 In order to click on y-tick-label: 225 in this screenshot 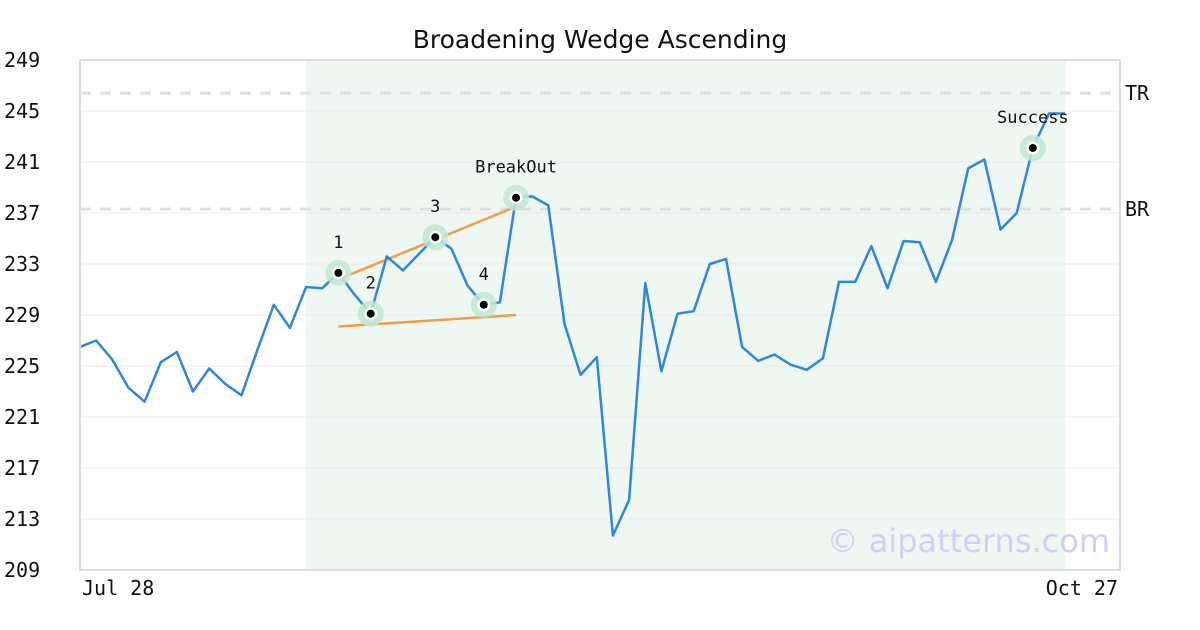, I will do `click(22, 366)`.